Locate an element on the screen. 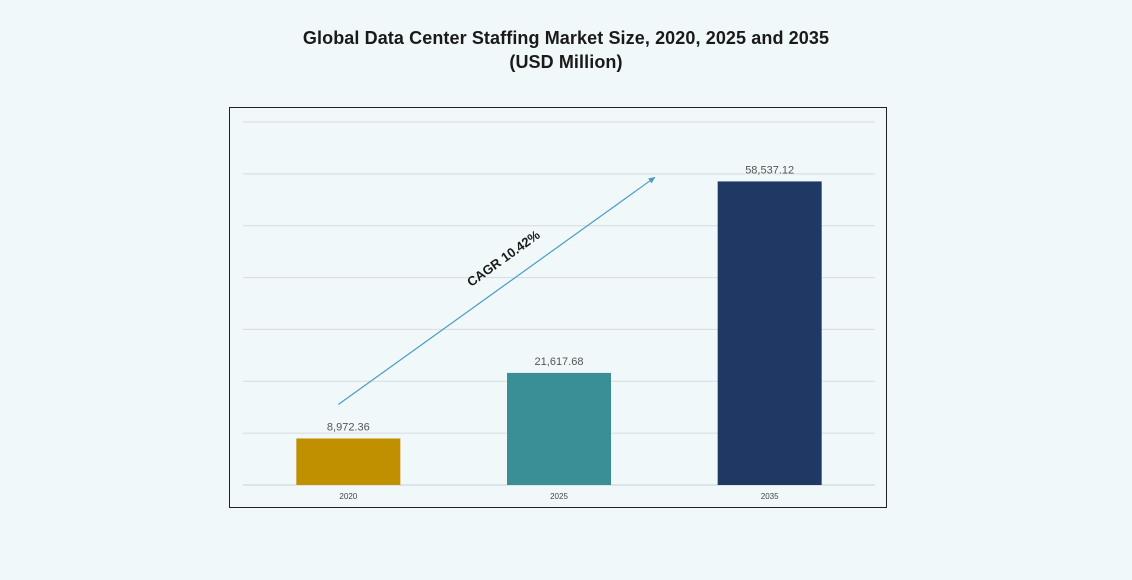 This screenshot has height=580, width=1132. cagr-arrow is located at coordinates (496, 290).